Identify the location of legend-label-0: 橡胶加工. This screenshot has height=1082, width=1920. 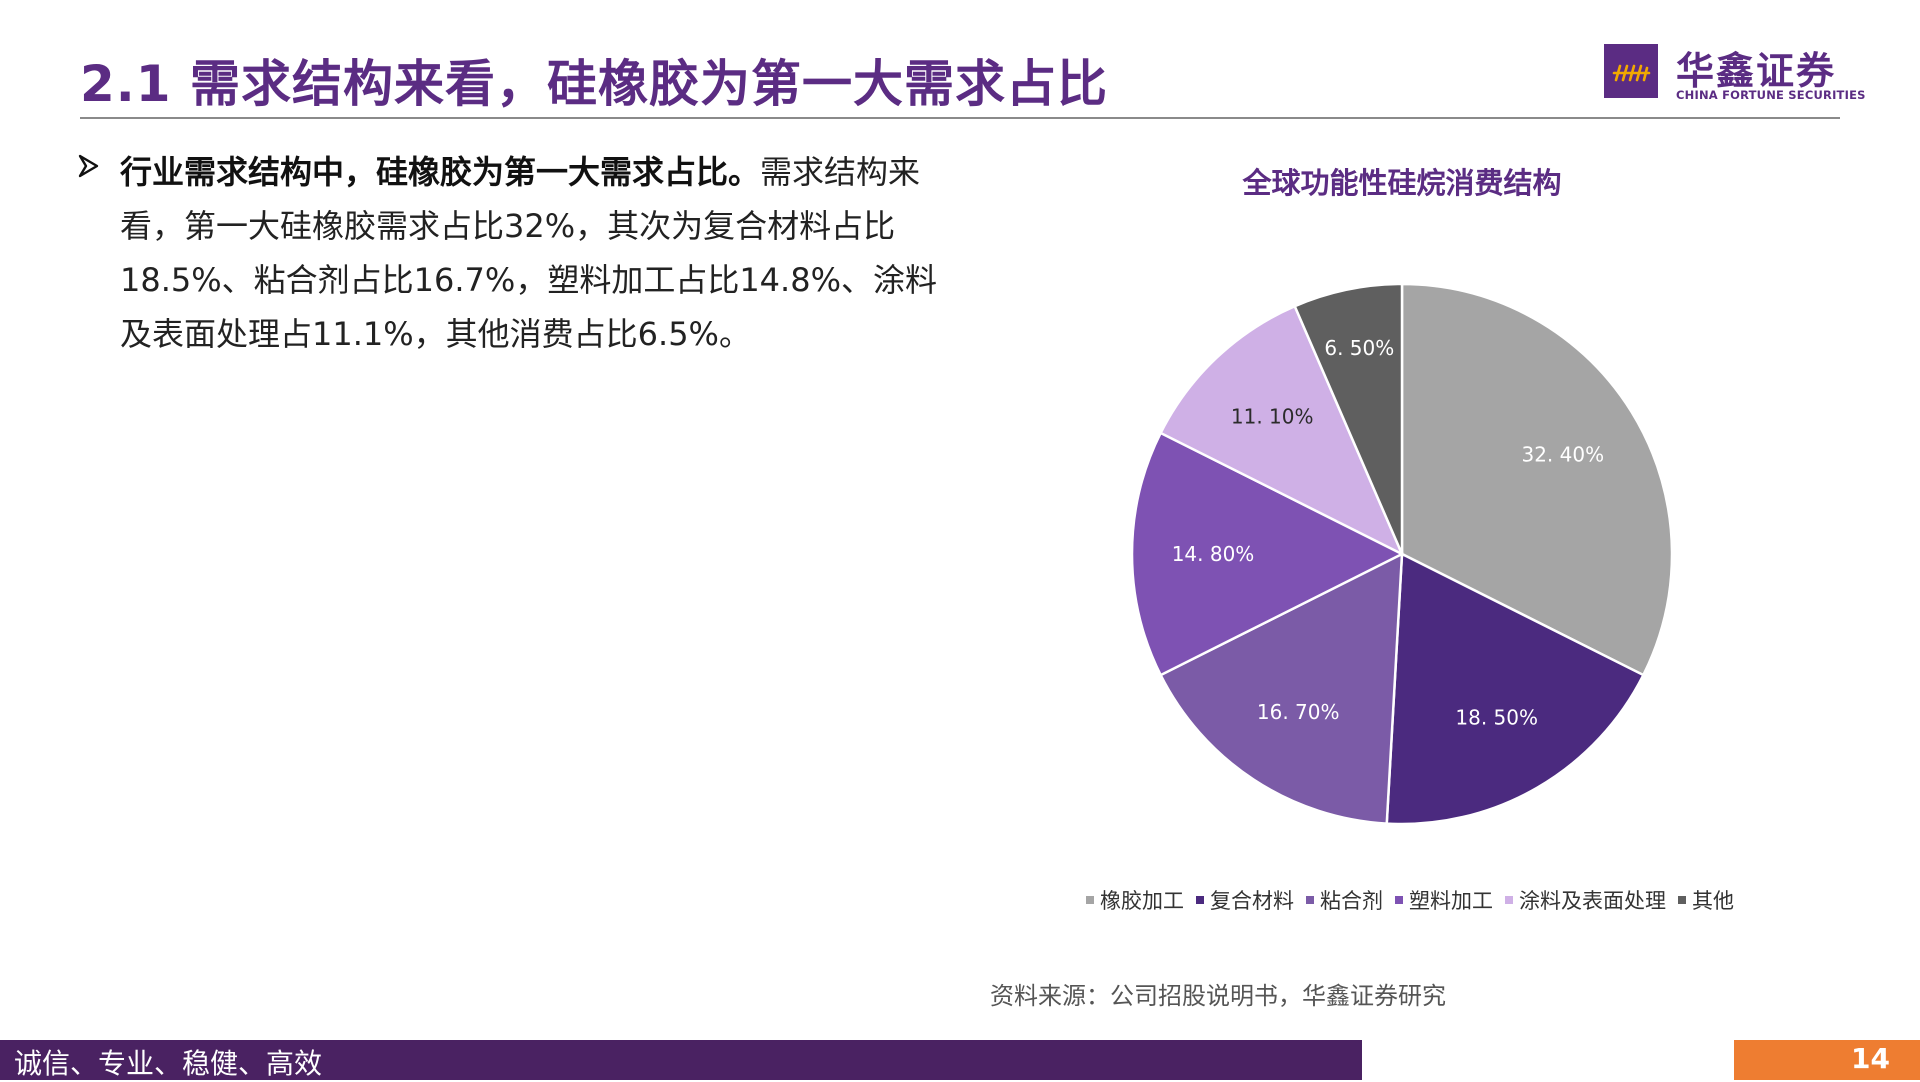
(1142, 901).